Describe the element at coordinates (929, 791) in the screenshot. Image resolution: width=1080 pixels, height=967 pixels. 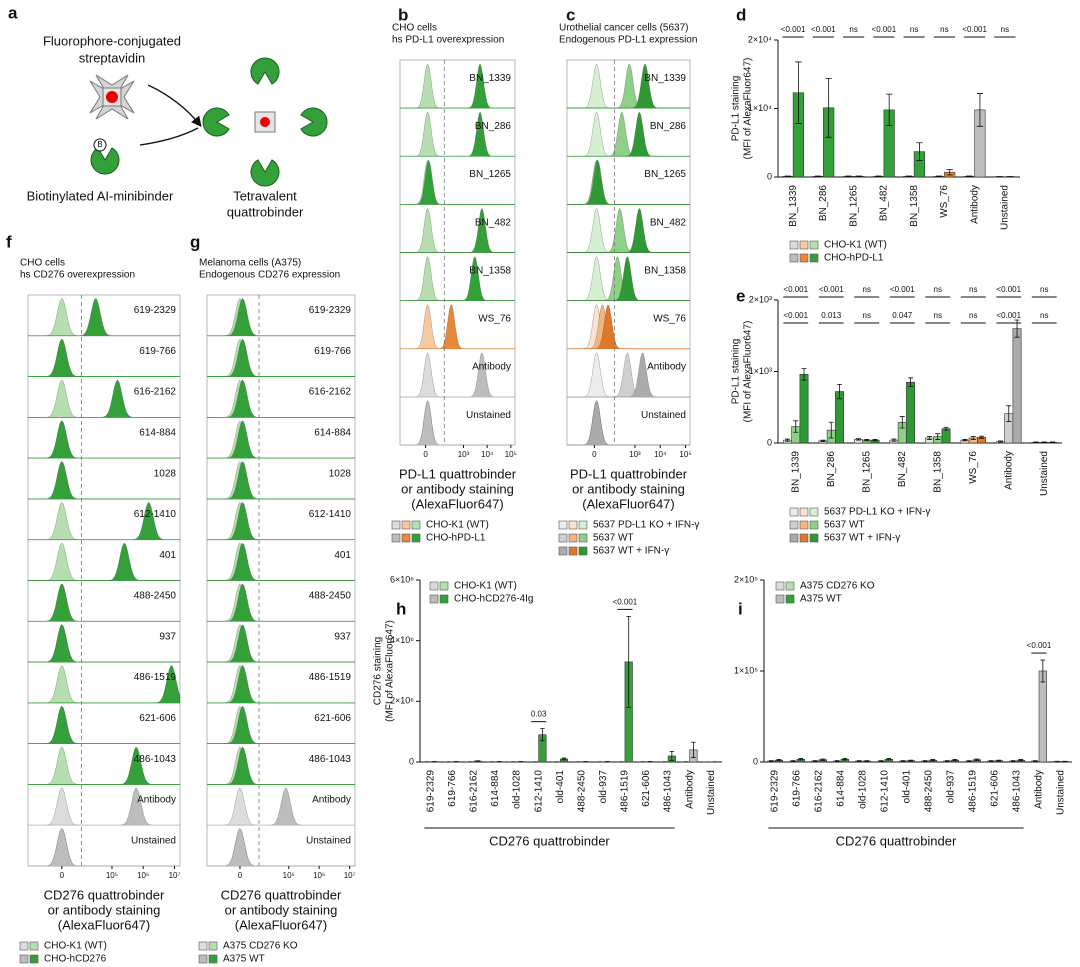
I see `x-tick-label: 488-2450` at that location.